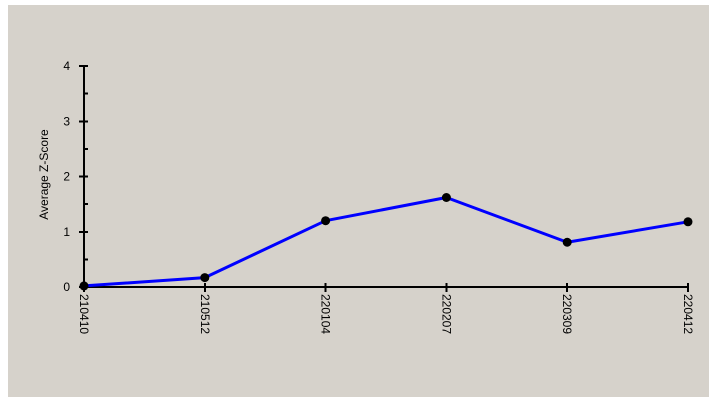 This screenshot has width=717, height=403. I want to click on y-tick-label: 4, so click(66, 66).